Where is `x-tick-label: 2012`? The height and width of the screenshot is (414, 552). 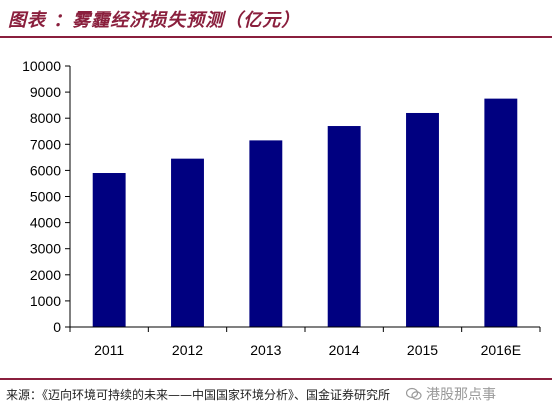
x-tick-label: 2012 is located at coordinates (187, 350).